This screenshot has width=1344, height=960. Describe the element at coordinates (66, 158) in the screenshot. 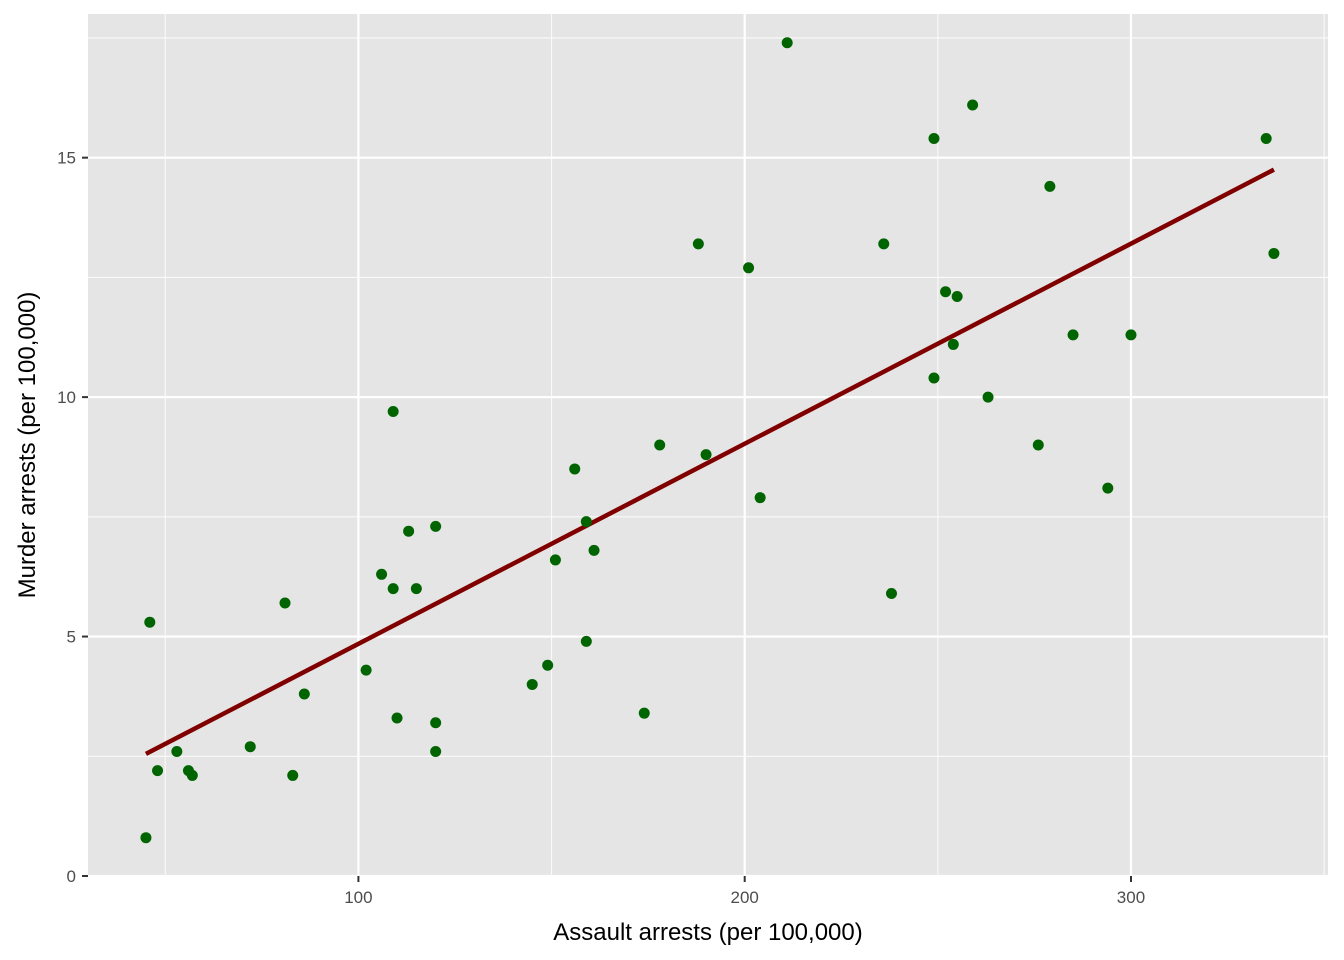

I see `y-tick-label: 15` at that location.